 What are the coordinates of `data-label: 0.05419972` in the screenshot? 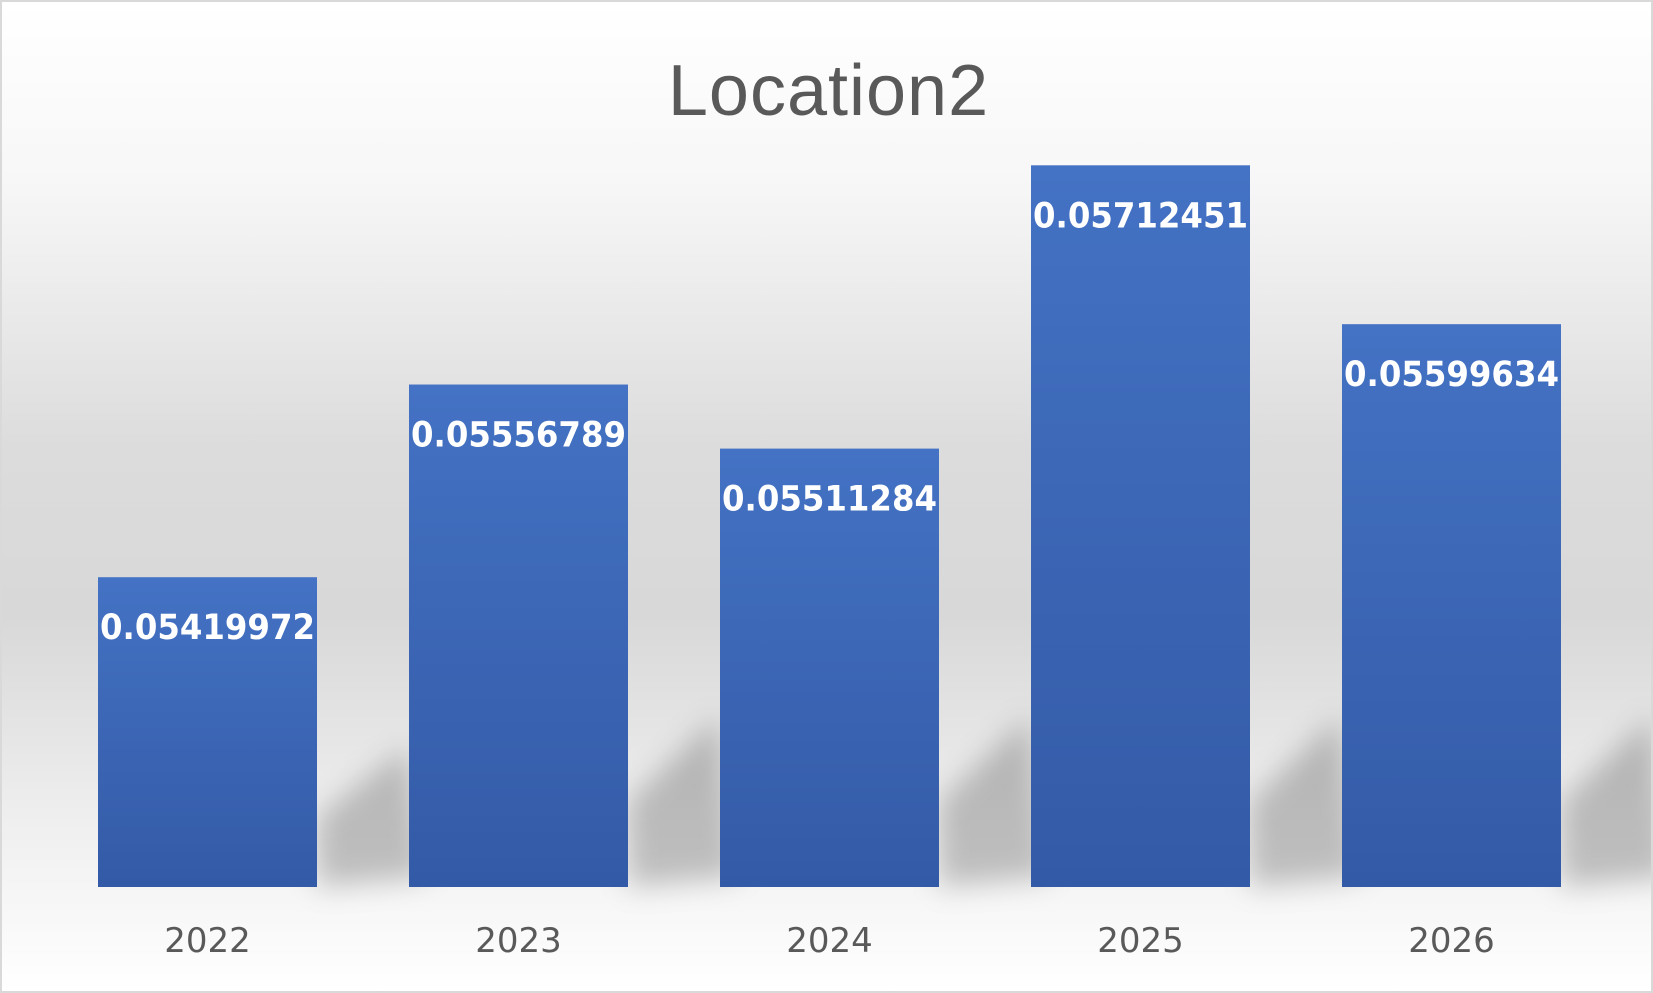 It's located at (207, 628).